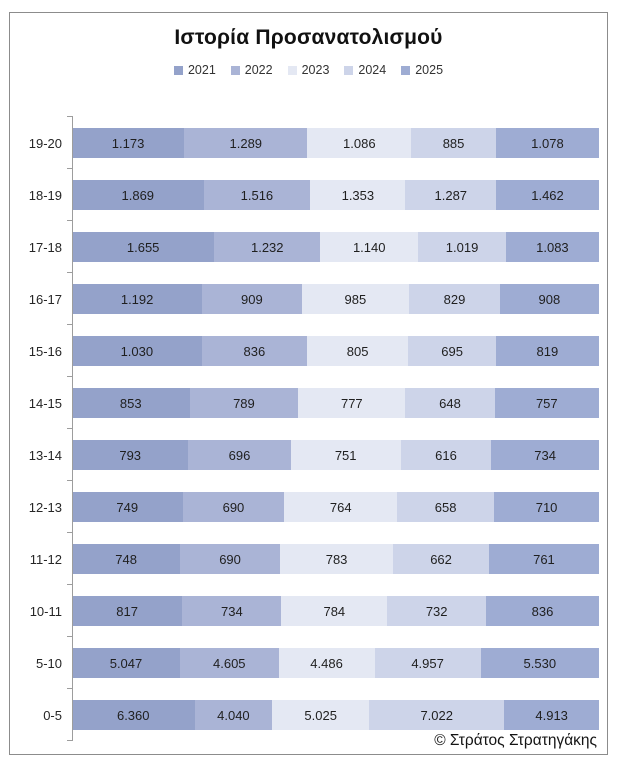  I want to click on segment-value-label: 829, so click(454, 299).